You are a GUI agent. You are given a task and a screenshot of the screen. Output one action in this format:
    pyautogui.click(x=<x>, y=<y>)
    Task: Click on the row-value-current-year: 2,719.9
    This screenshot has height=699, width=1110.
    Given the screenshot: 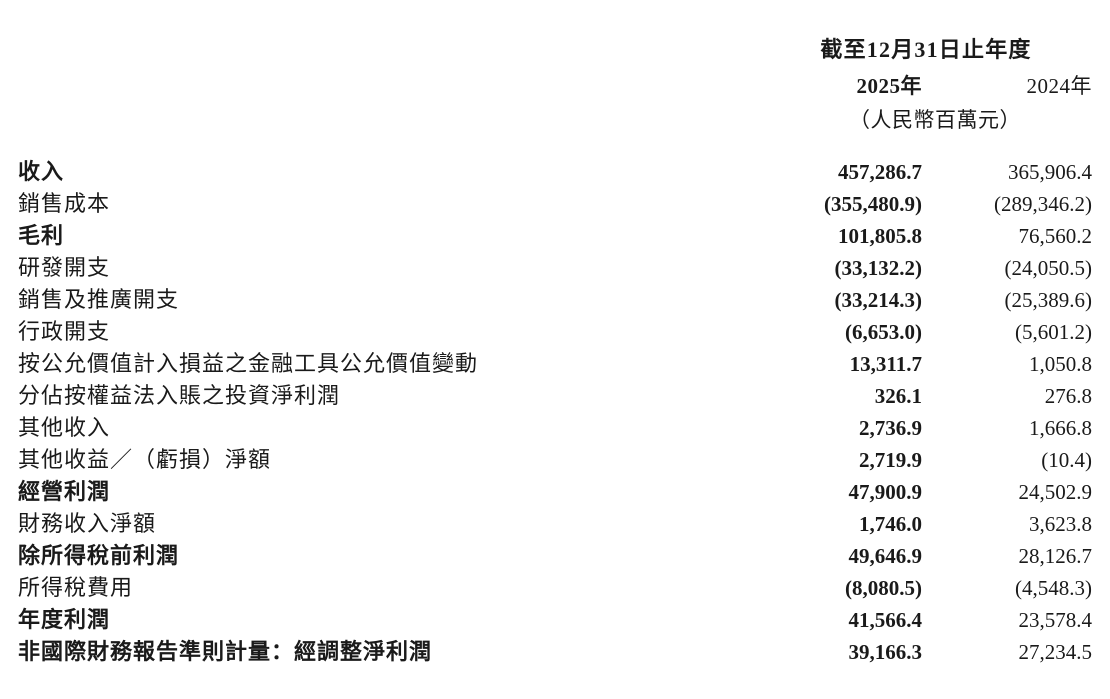 What is the action you would take?
    pyautogui.click(x=890, y=460)
    